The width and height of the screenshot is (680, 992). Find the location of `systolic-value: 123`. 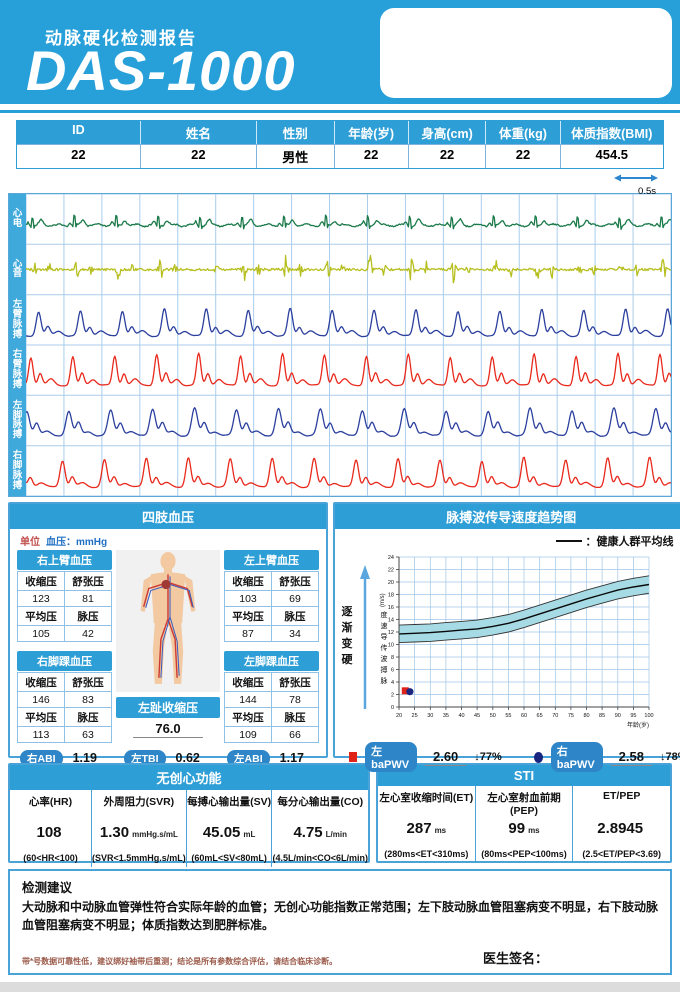

systolic-value: 123 is located at coordinates (41, 599).